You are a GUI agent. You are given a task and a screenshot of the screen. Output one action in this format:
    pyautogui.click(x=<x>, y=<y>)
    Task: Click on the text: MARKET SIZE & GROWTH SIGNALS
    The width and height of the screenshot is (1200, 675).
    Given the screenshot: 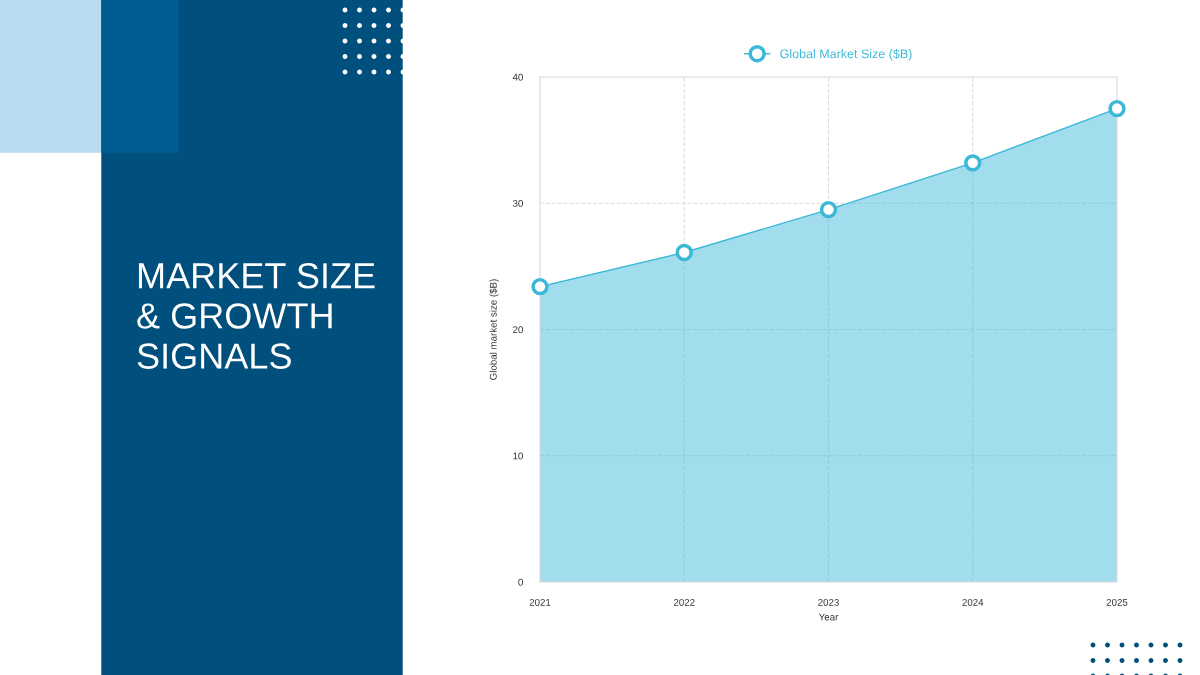 What is the action you would take?
    pyautogui.click(x=256, y=315)
    